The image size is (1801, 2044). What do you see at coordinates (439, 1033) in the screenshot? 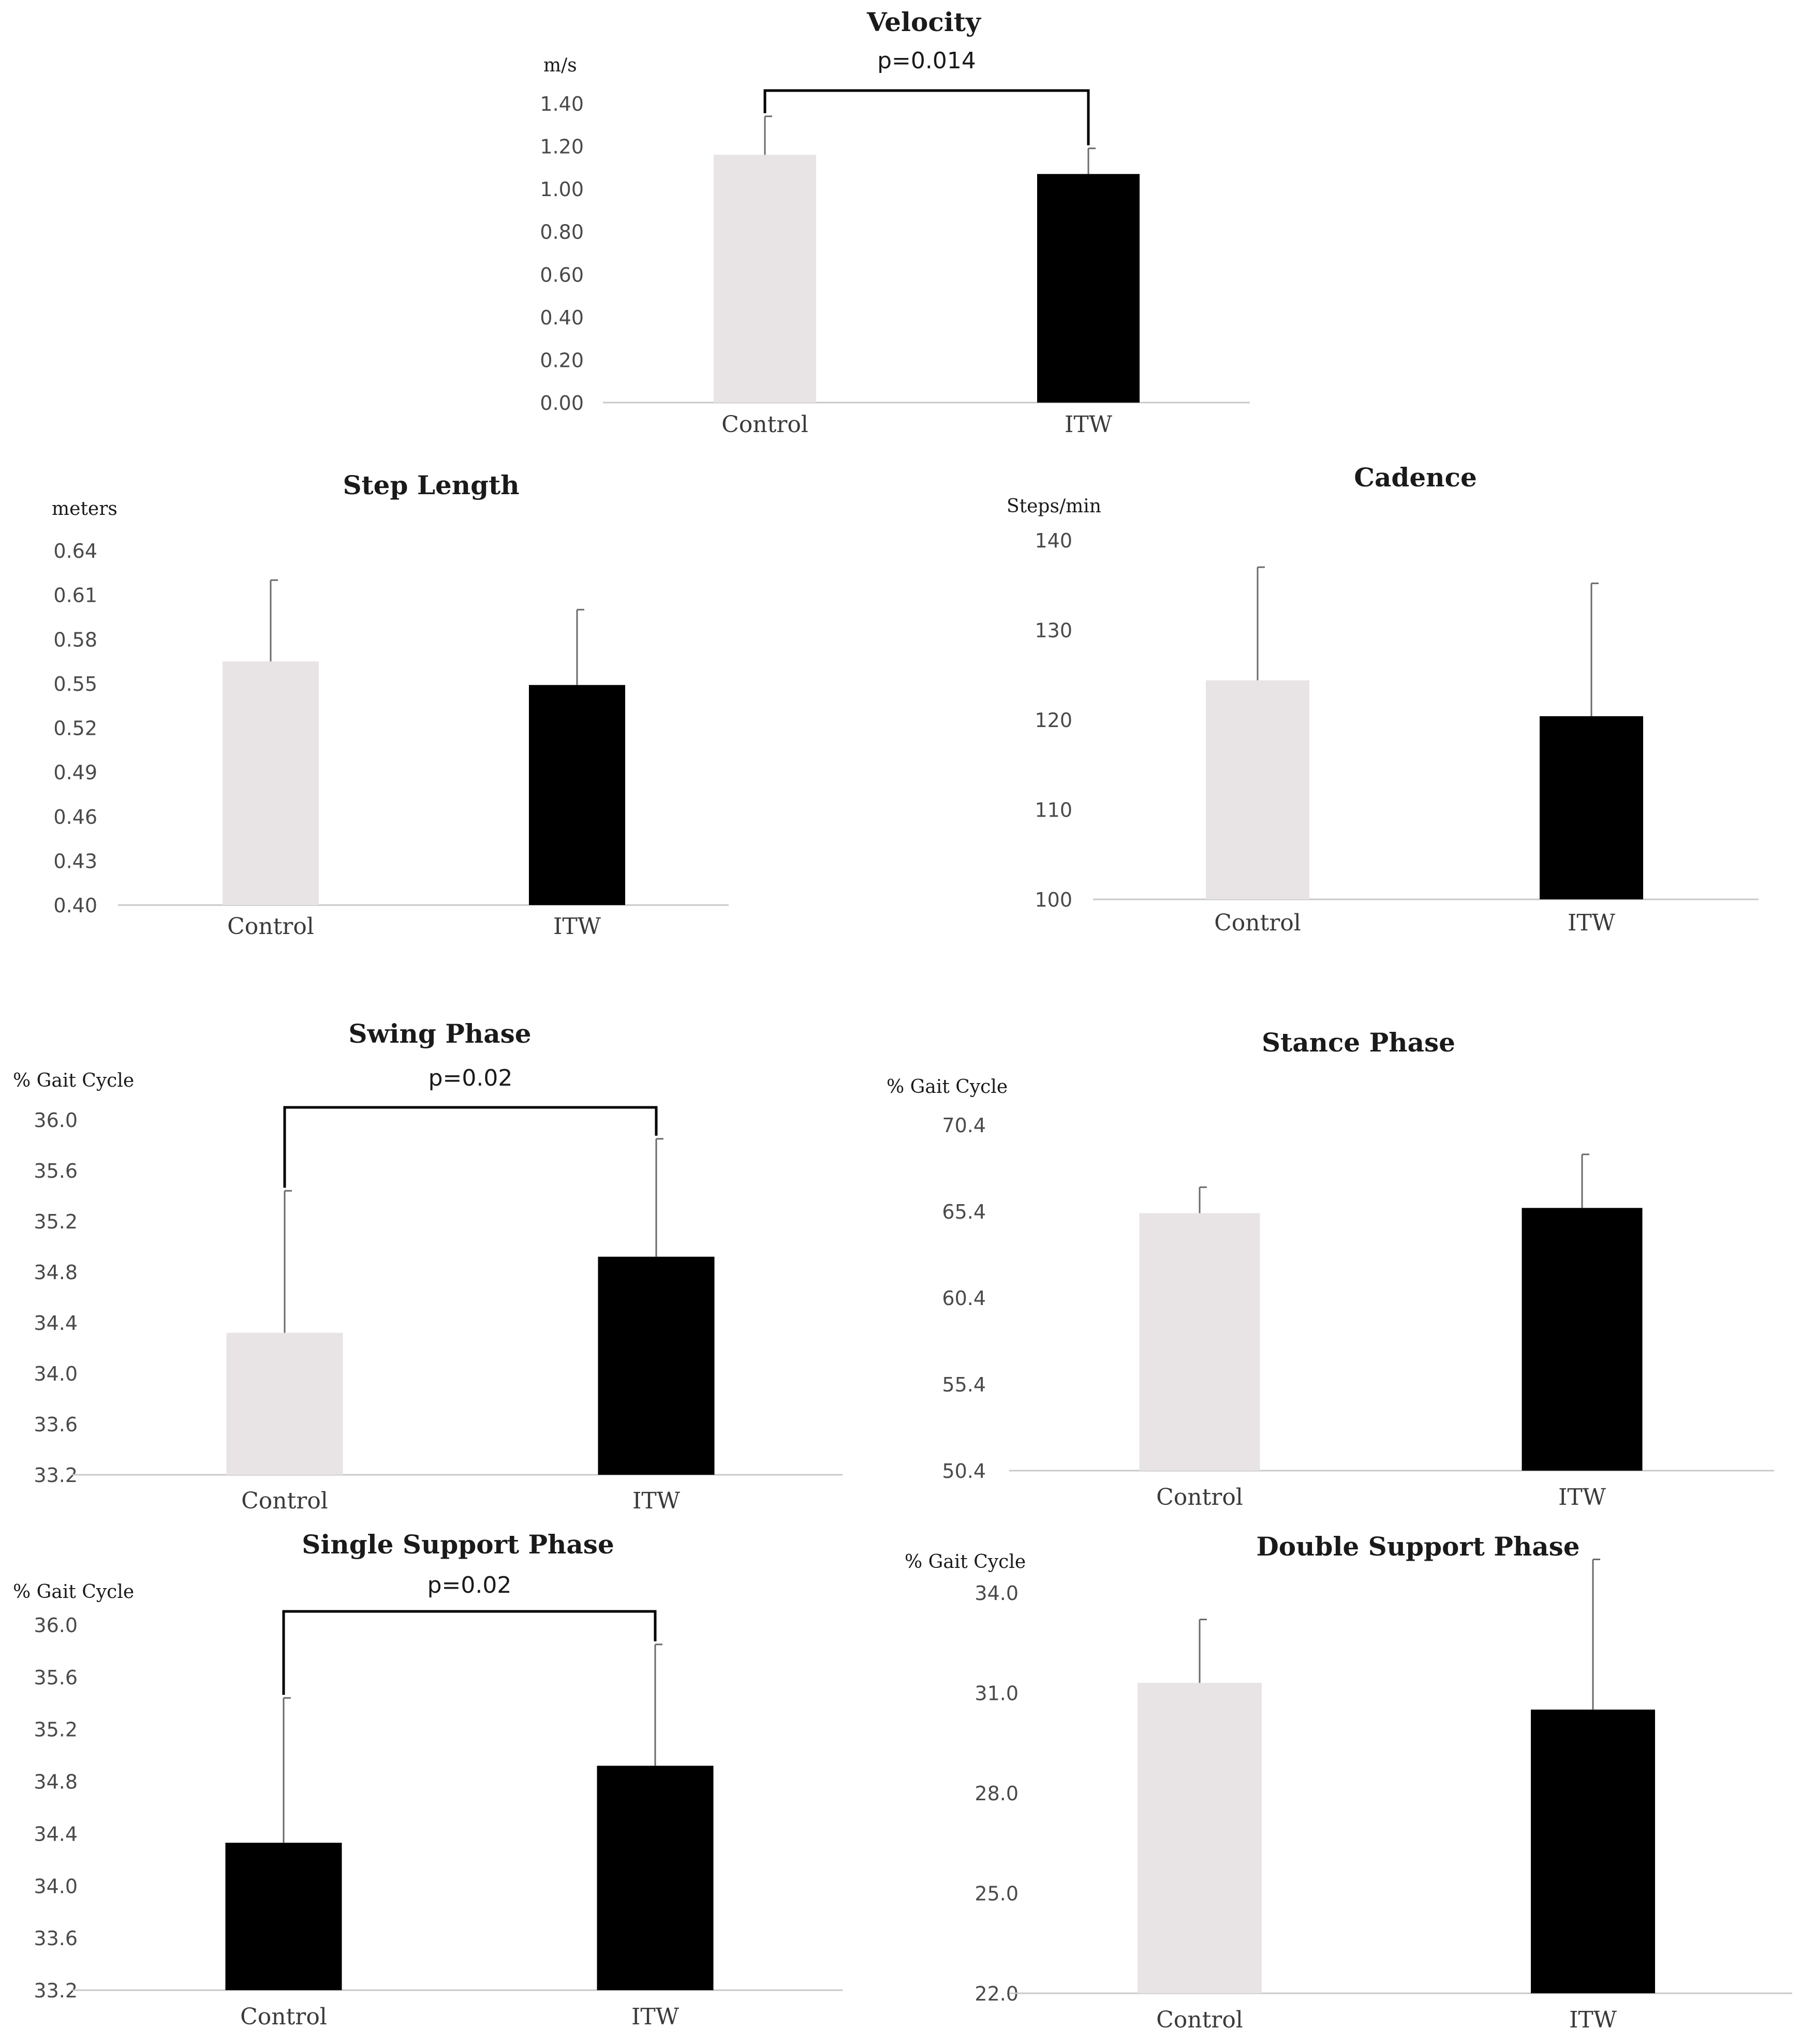
I see `chart-title: Swing Phase` at bounding box center [439, 1033].